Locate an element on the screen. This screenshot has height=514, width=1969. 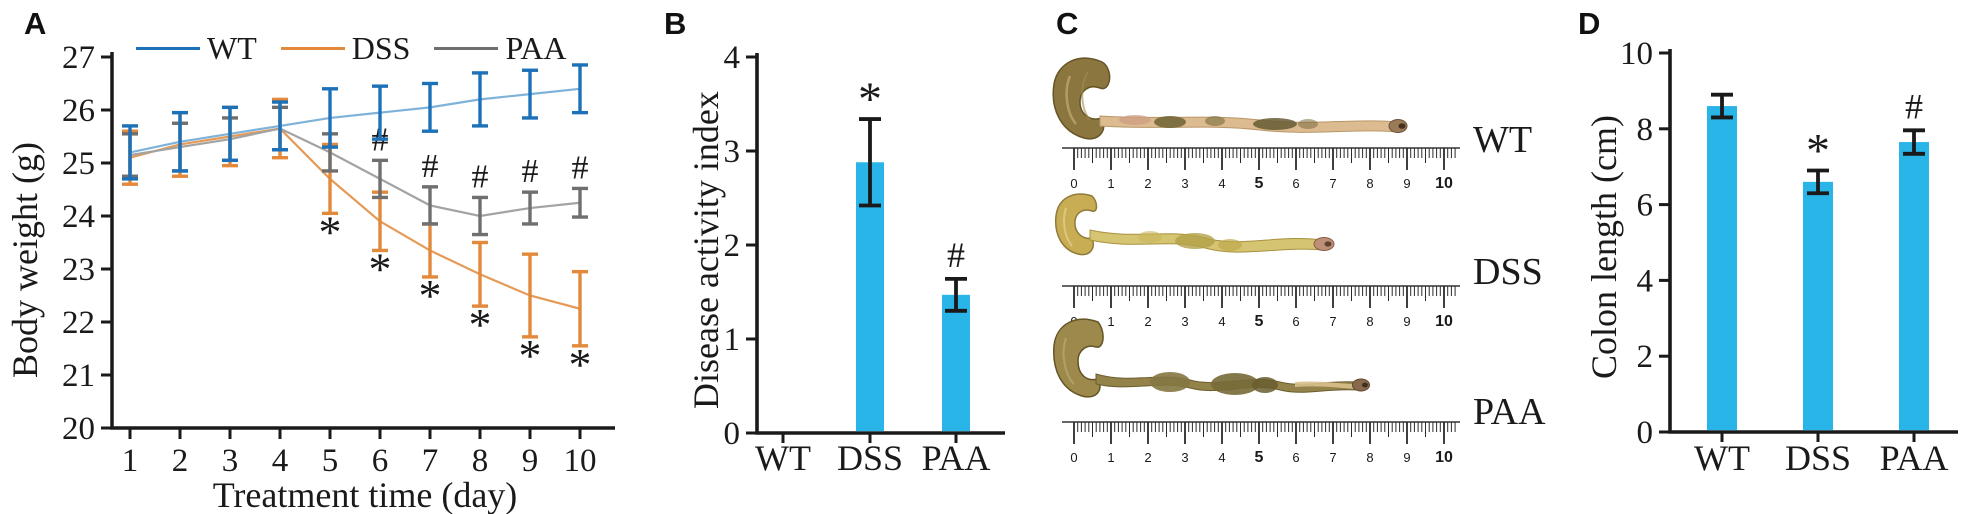
legend-line-wt is located at coordinates (168, 48).